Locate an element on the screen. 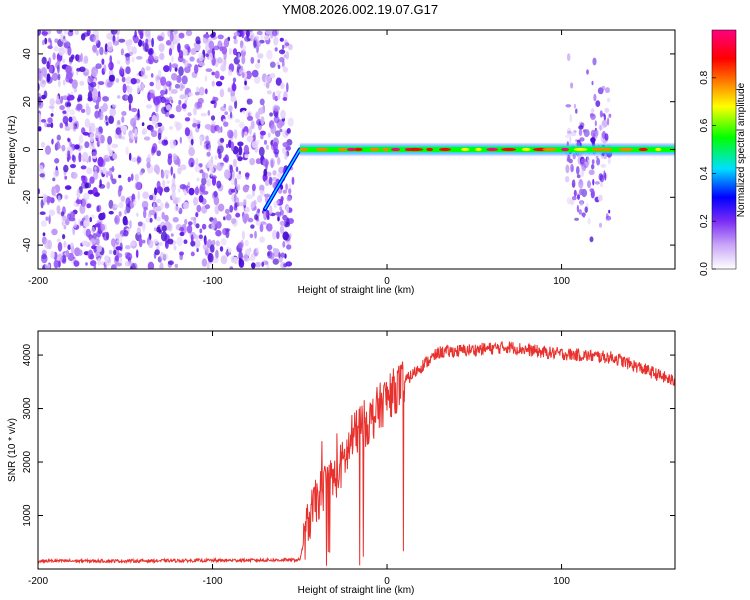 The image size is (750, 600). colorbar-tick-label: 0.4 is located at coordinates (704, 173).